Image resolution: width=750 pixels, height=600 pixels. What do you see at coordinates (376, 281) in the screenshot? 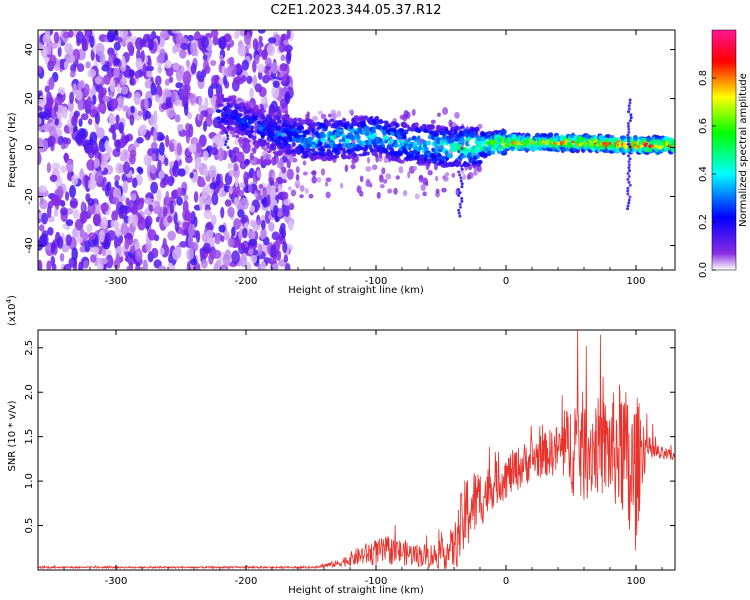
I see `x-tick-label: -100` at bounding box center [376, 281].